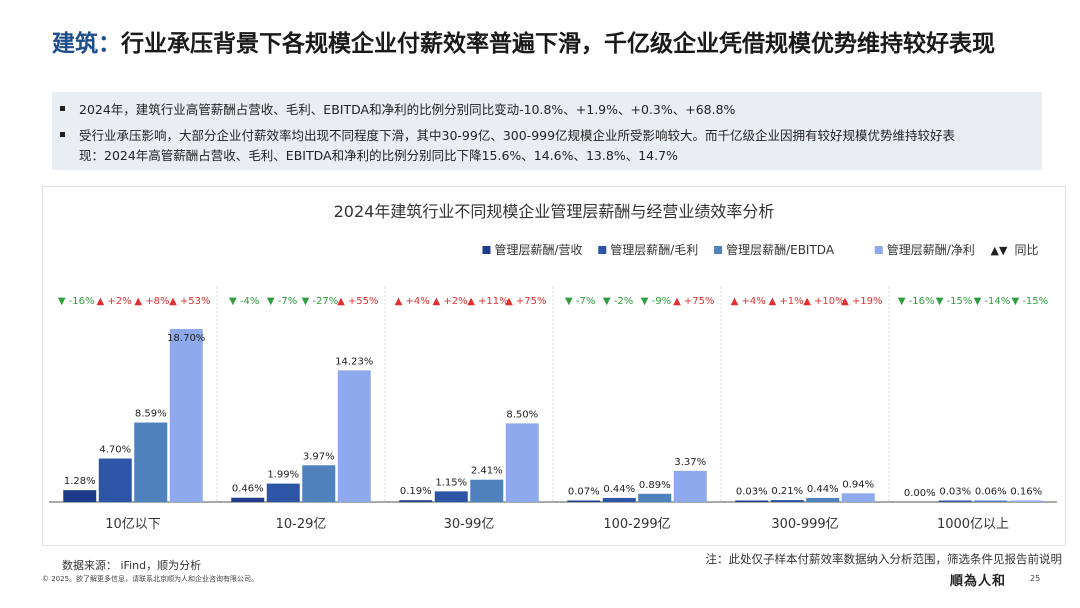 This screenshot has width=1080, height=608. What do you see at coordinates (283, 475) in the screenshot?
I see `data-label: 1.99%` at bounding box center [283, 475].